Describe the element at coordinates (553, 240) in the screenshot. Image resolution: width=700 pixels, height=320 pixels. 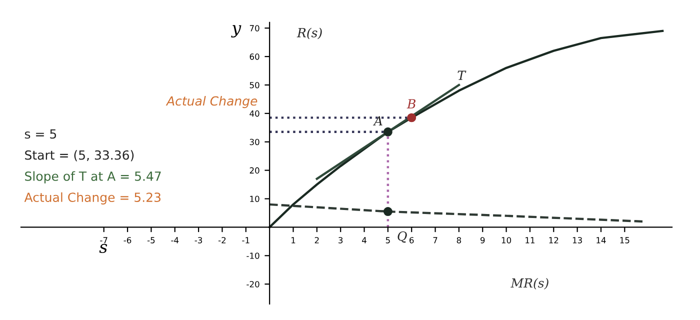
I see `x-tick-label: 12` at that location.